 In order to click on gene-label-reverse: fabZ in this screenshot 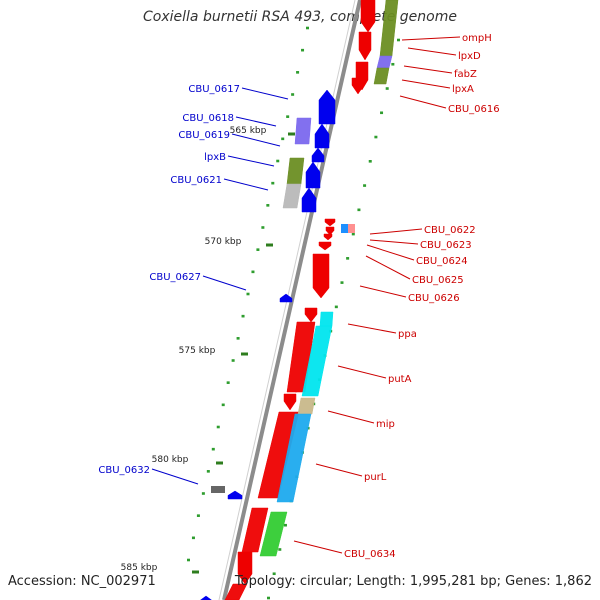, I will do `click(465, 74)`.